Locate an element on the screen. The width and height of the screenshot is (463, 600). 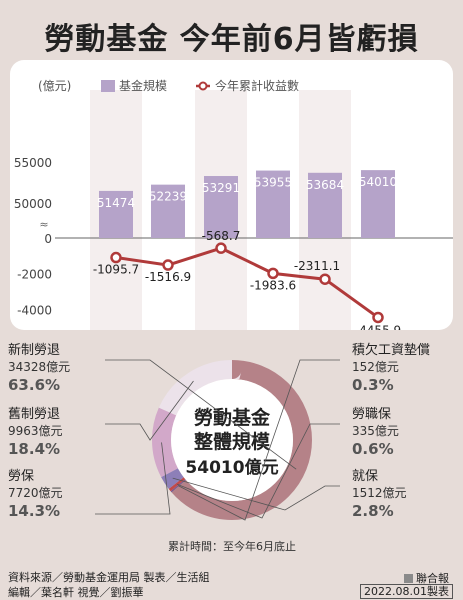
donut-slice is located at coordinates (232, 440).